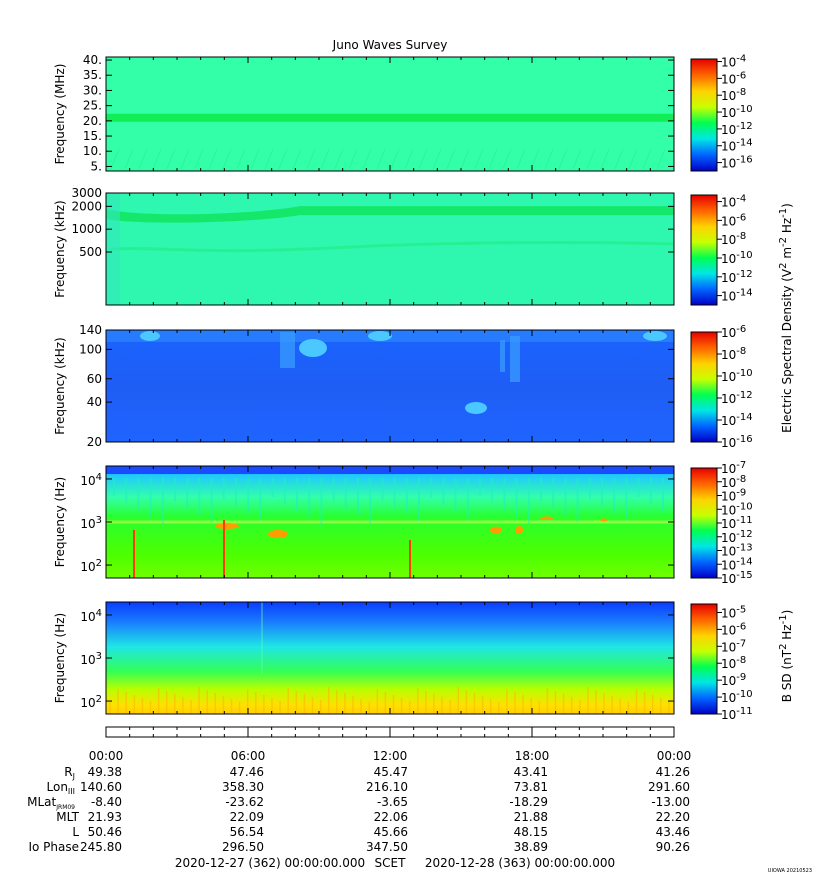 The width and height of the screenshot is (815, 884). What do you see at coordinates (94, 379) in the screenshot?
I see `y-tick-label: 60` at bounding box center [94, 379].